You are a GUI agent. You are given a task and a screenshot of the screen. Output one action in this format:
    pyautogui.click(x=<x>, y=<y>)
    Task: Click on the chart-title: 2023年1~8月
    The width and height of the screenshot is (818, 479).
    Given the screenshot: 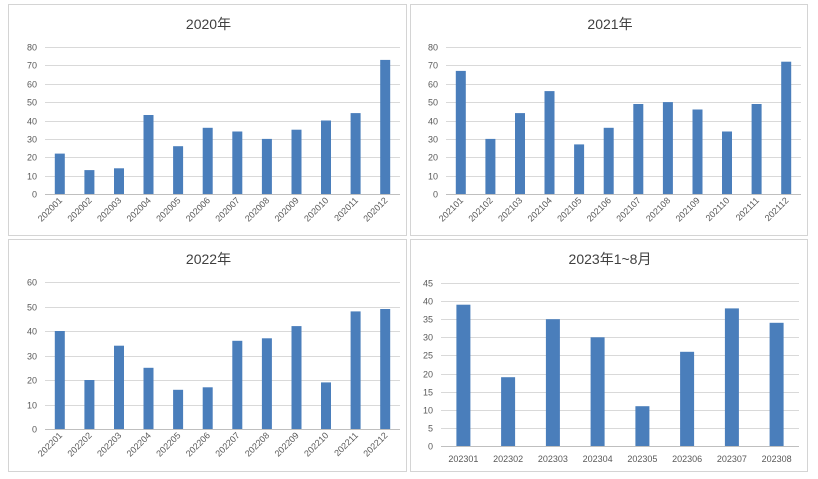 What is the action you would take?
    pyautogui.click(x=610, y=259)
    